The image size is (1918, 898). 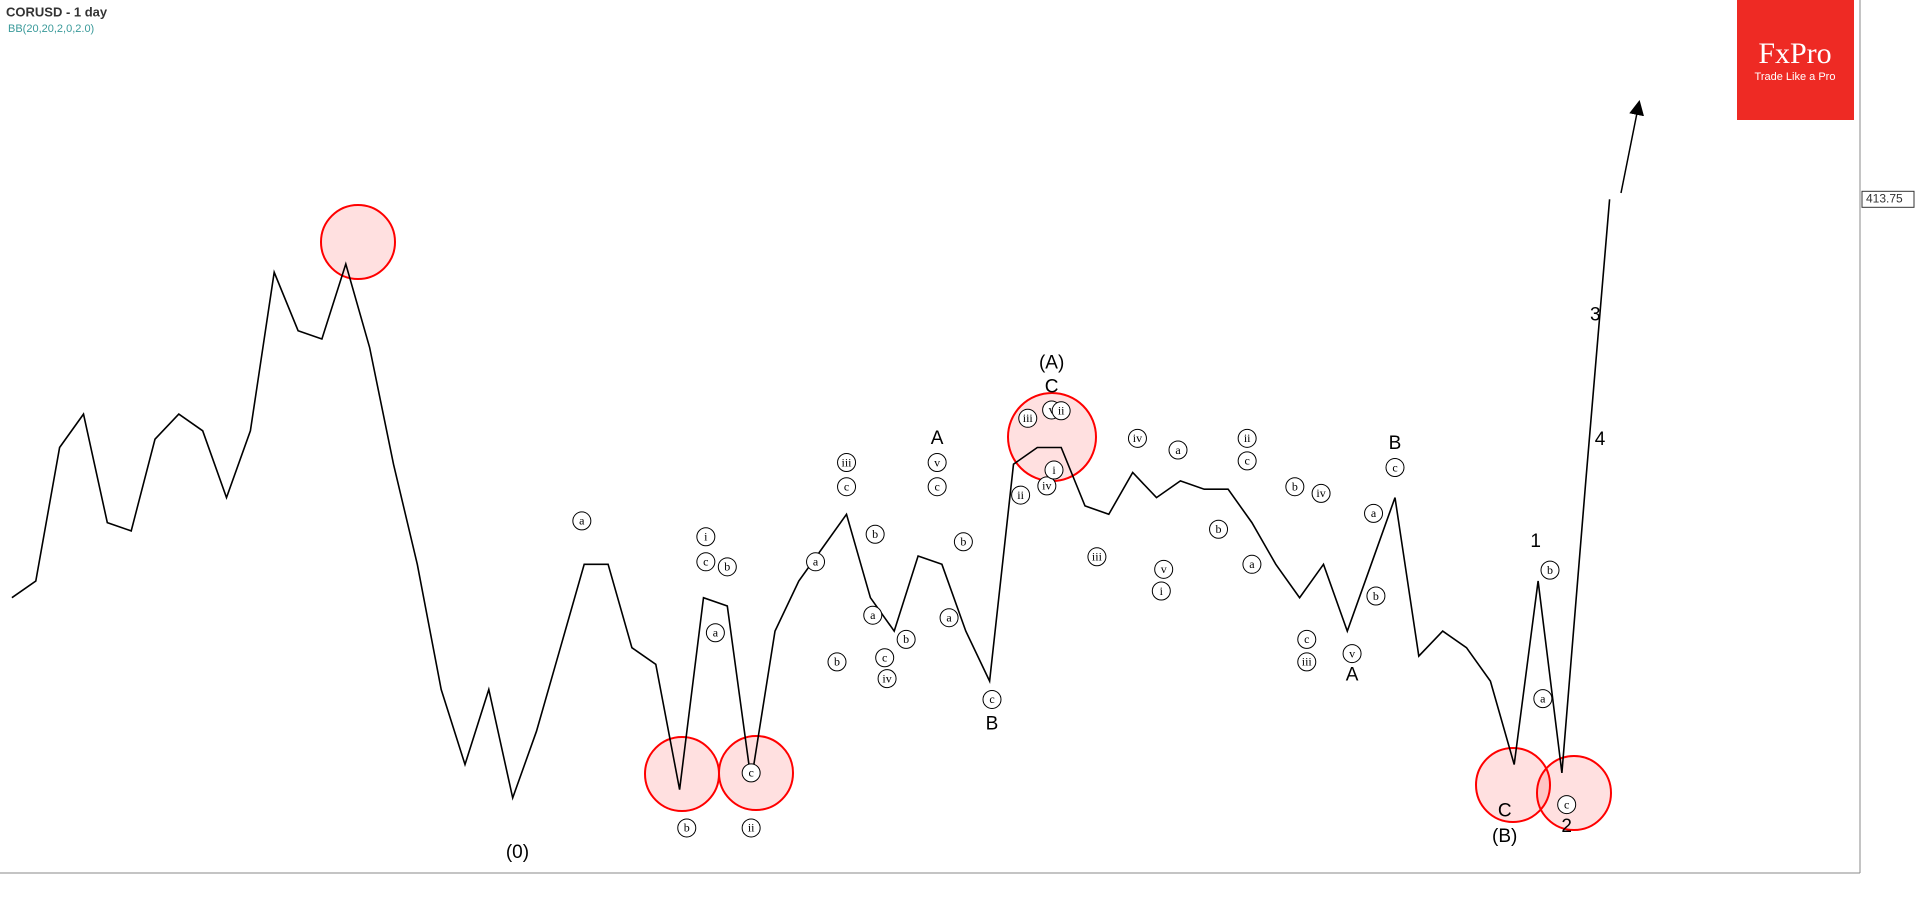 What do you see at coordinates (51, 29) in the screenshot?
I see `chart-subtitle: BB(20,20,2,0,2.0)` at bounding box center [51, 29].